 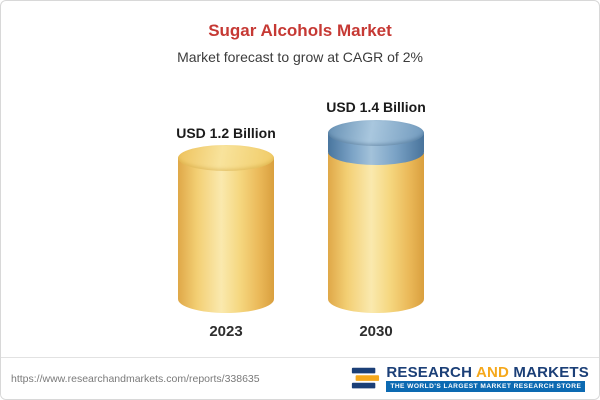 What do you see at coordinates (226, 235) in the screenshot?
I see `bar-2023-body` at bounding box center [226, 235].